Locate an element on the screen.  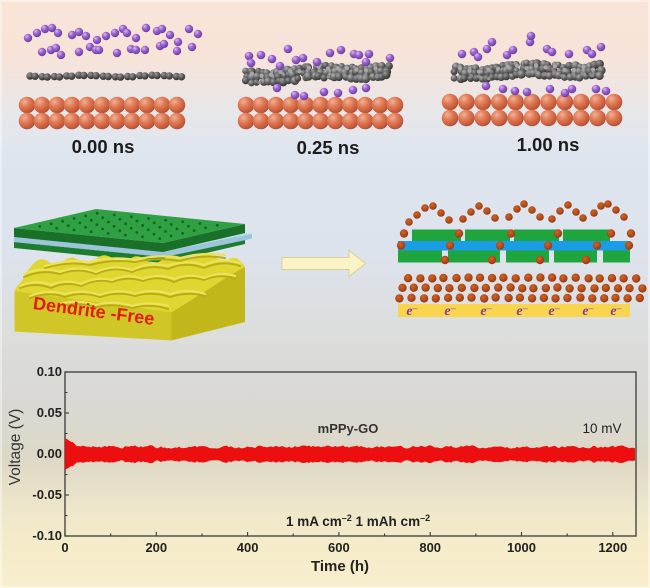
svg-text: 0.05 is located at coordinates (49, 412).